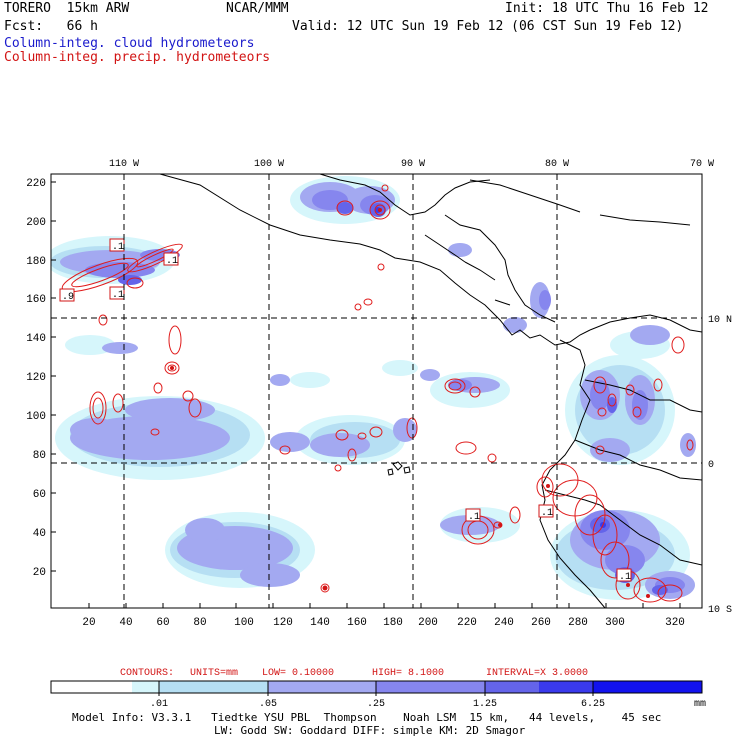  What do you see at coordinates (578, 623) in the screenshot?
I see `x-tick-label: 280` at bounding box center [578, 623].